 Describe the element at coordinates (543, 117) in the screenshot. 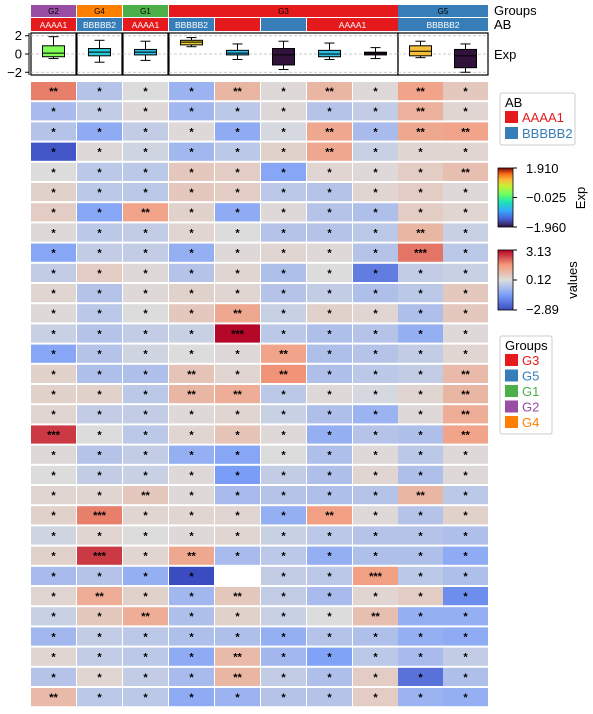

I see `ab-legend-item: AAAA1` at that location.